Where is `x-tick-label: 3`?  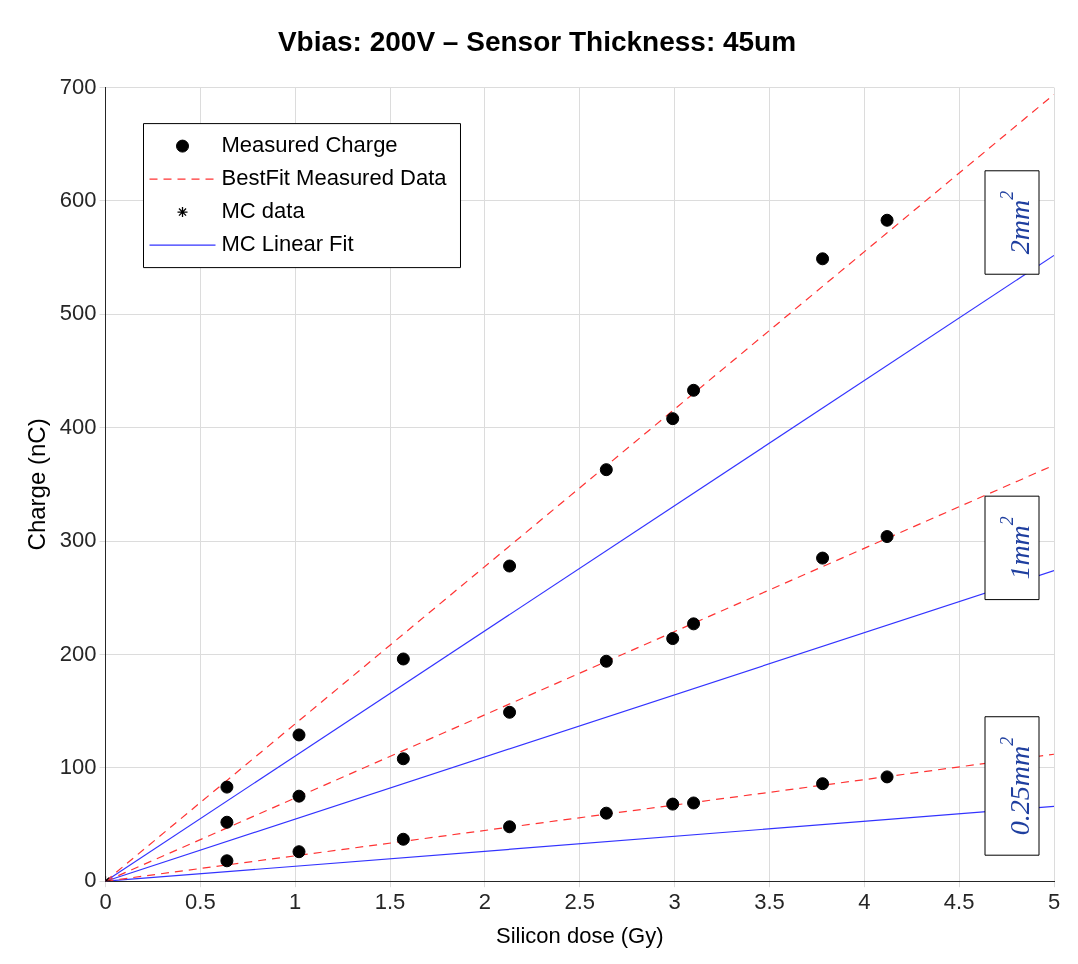
x-tick-label: 3 is located at coordinates (674, 902).